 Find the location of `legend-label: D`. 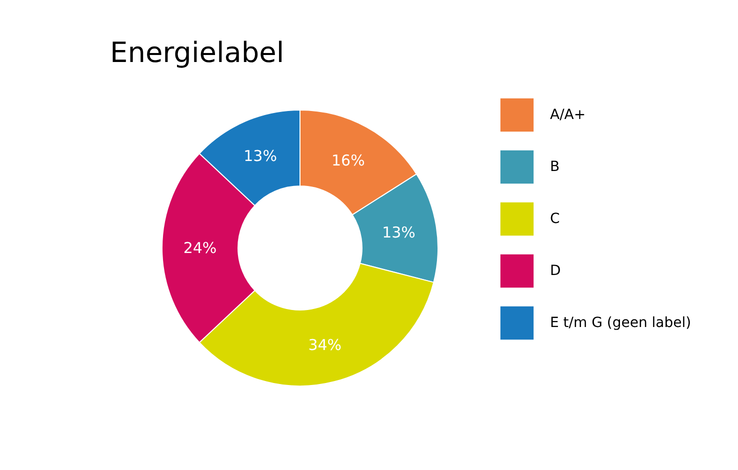

legend-label: D is located at coordinates (555, 271).